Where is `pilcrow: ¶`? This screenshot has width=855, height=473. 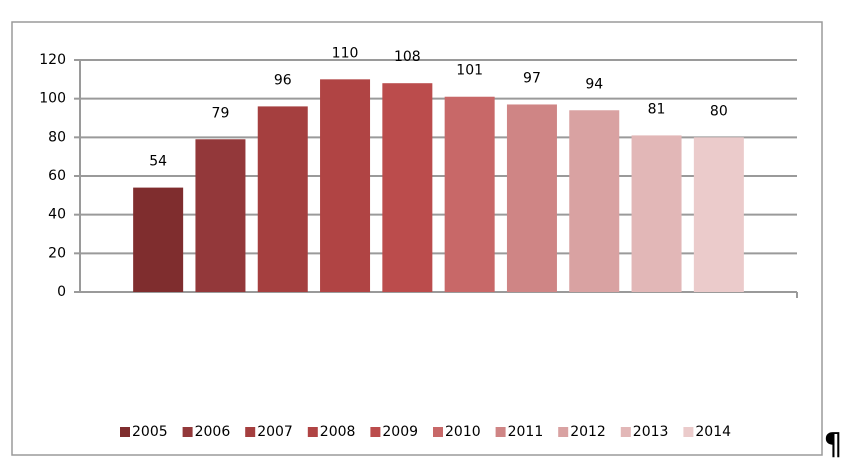 pilcrow: ¶ is located at coordinates (832, 445).